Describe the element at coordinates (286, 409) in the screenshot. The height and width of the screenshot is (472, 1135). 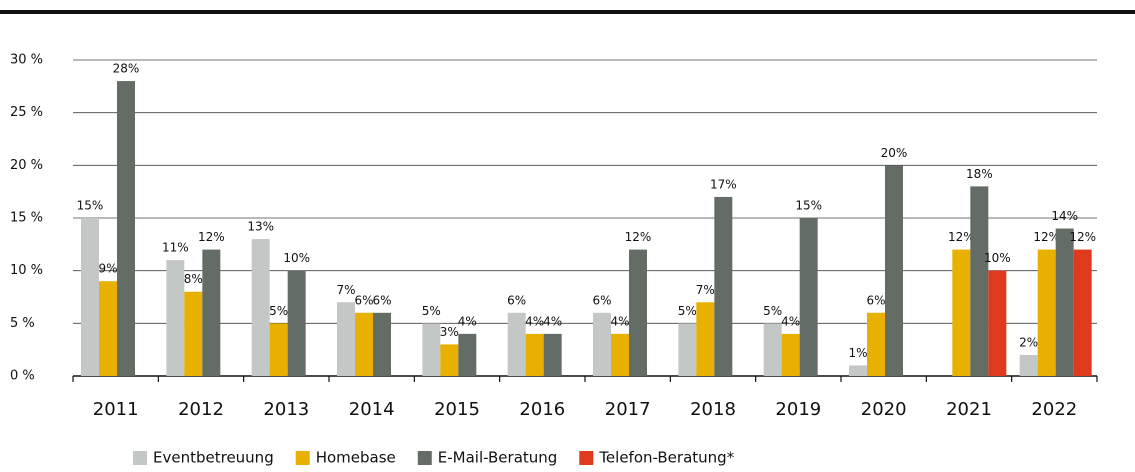
I see `x-tick-label: 2013` at that location.